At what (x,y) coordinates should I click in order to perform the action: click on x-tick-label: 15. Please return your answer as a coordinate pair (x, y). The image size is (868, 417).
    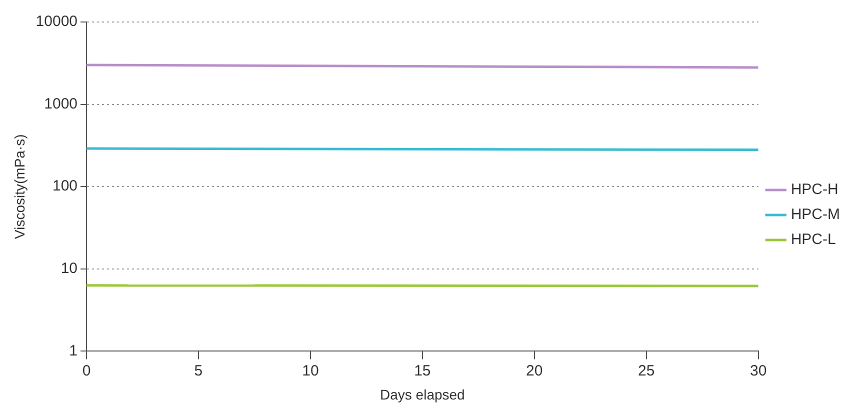
    Looking at the image, I should click on (422, 371).